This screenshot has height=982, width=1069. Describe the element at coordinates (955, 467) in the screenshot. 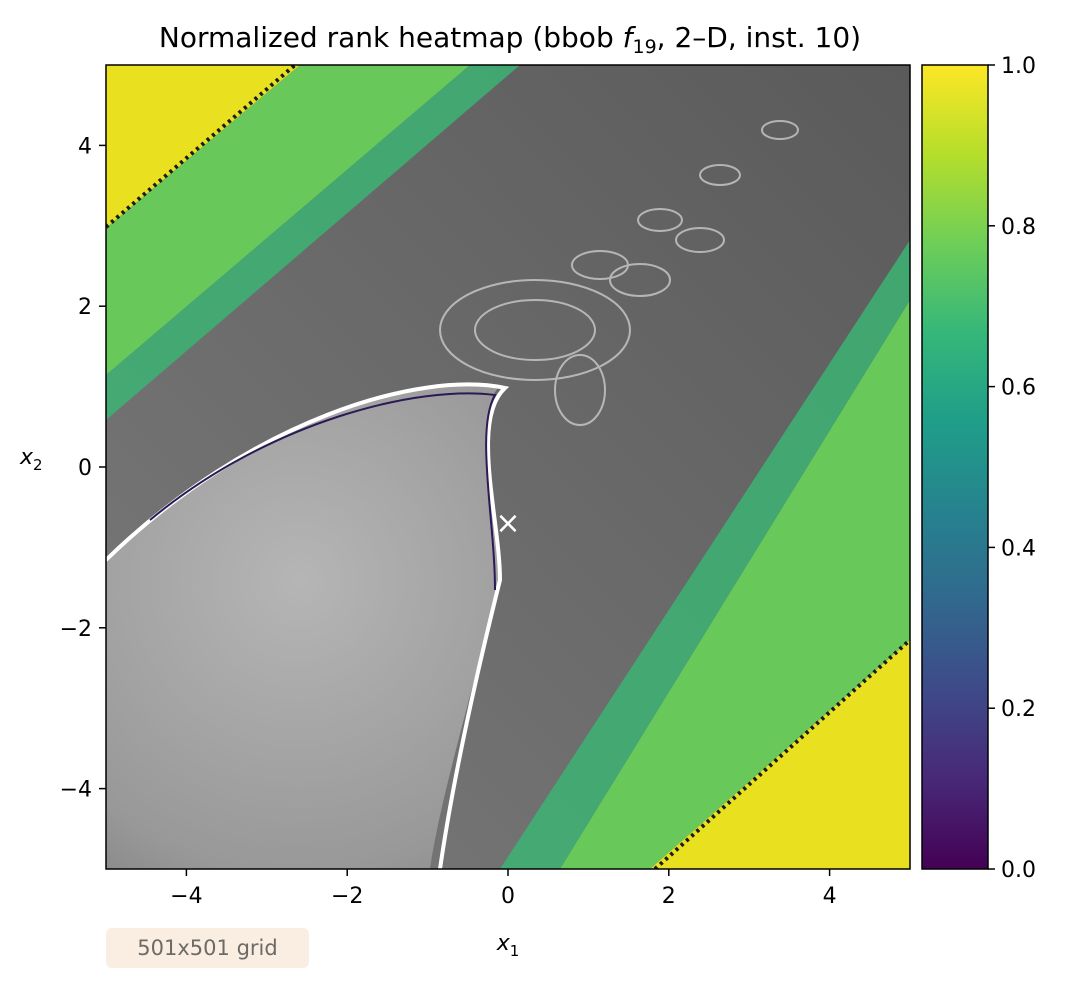

I see `colorbar` at that location.